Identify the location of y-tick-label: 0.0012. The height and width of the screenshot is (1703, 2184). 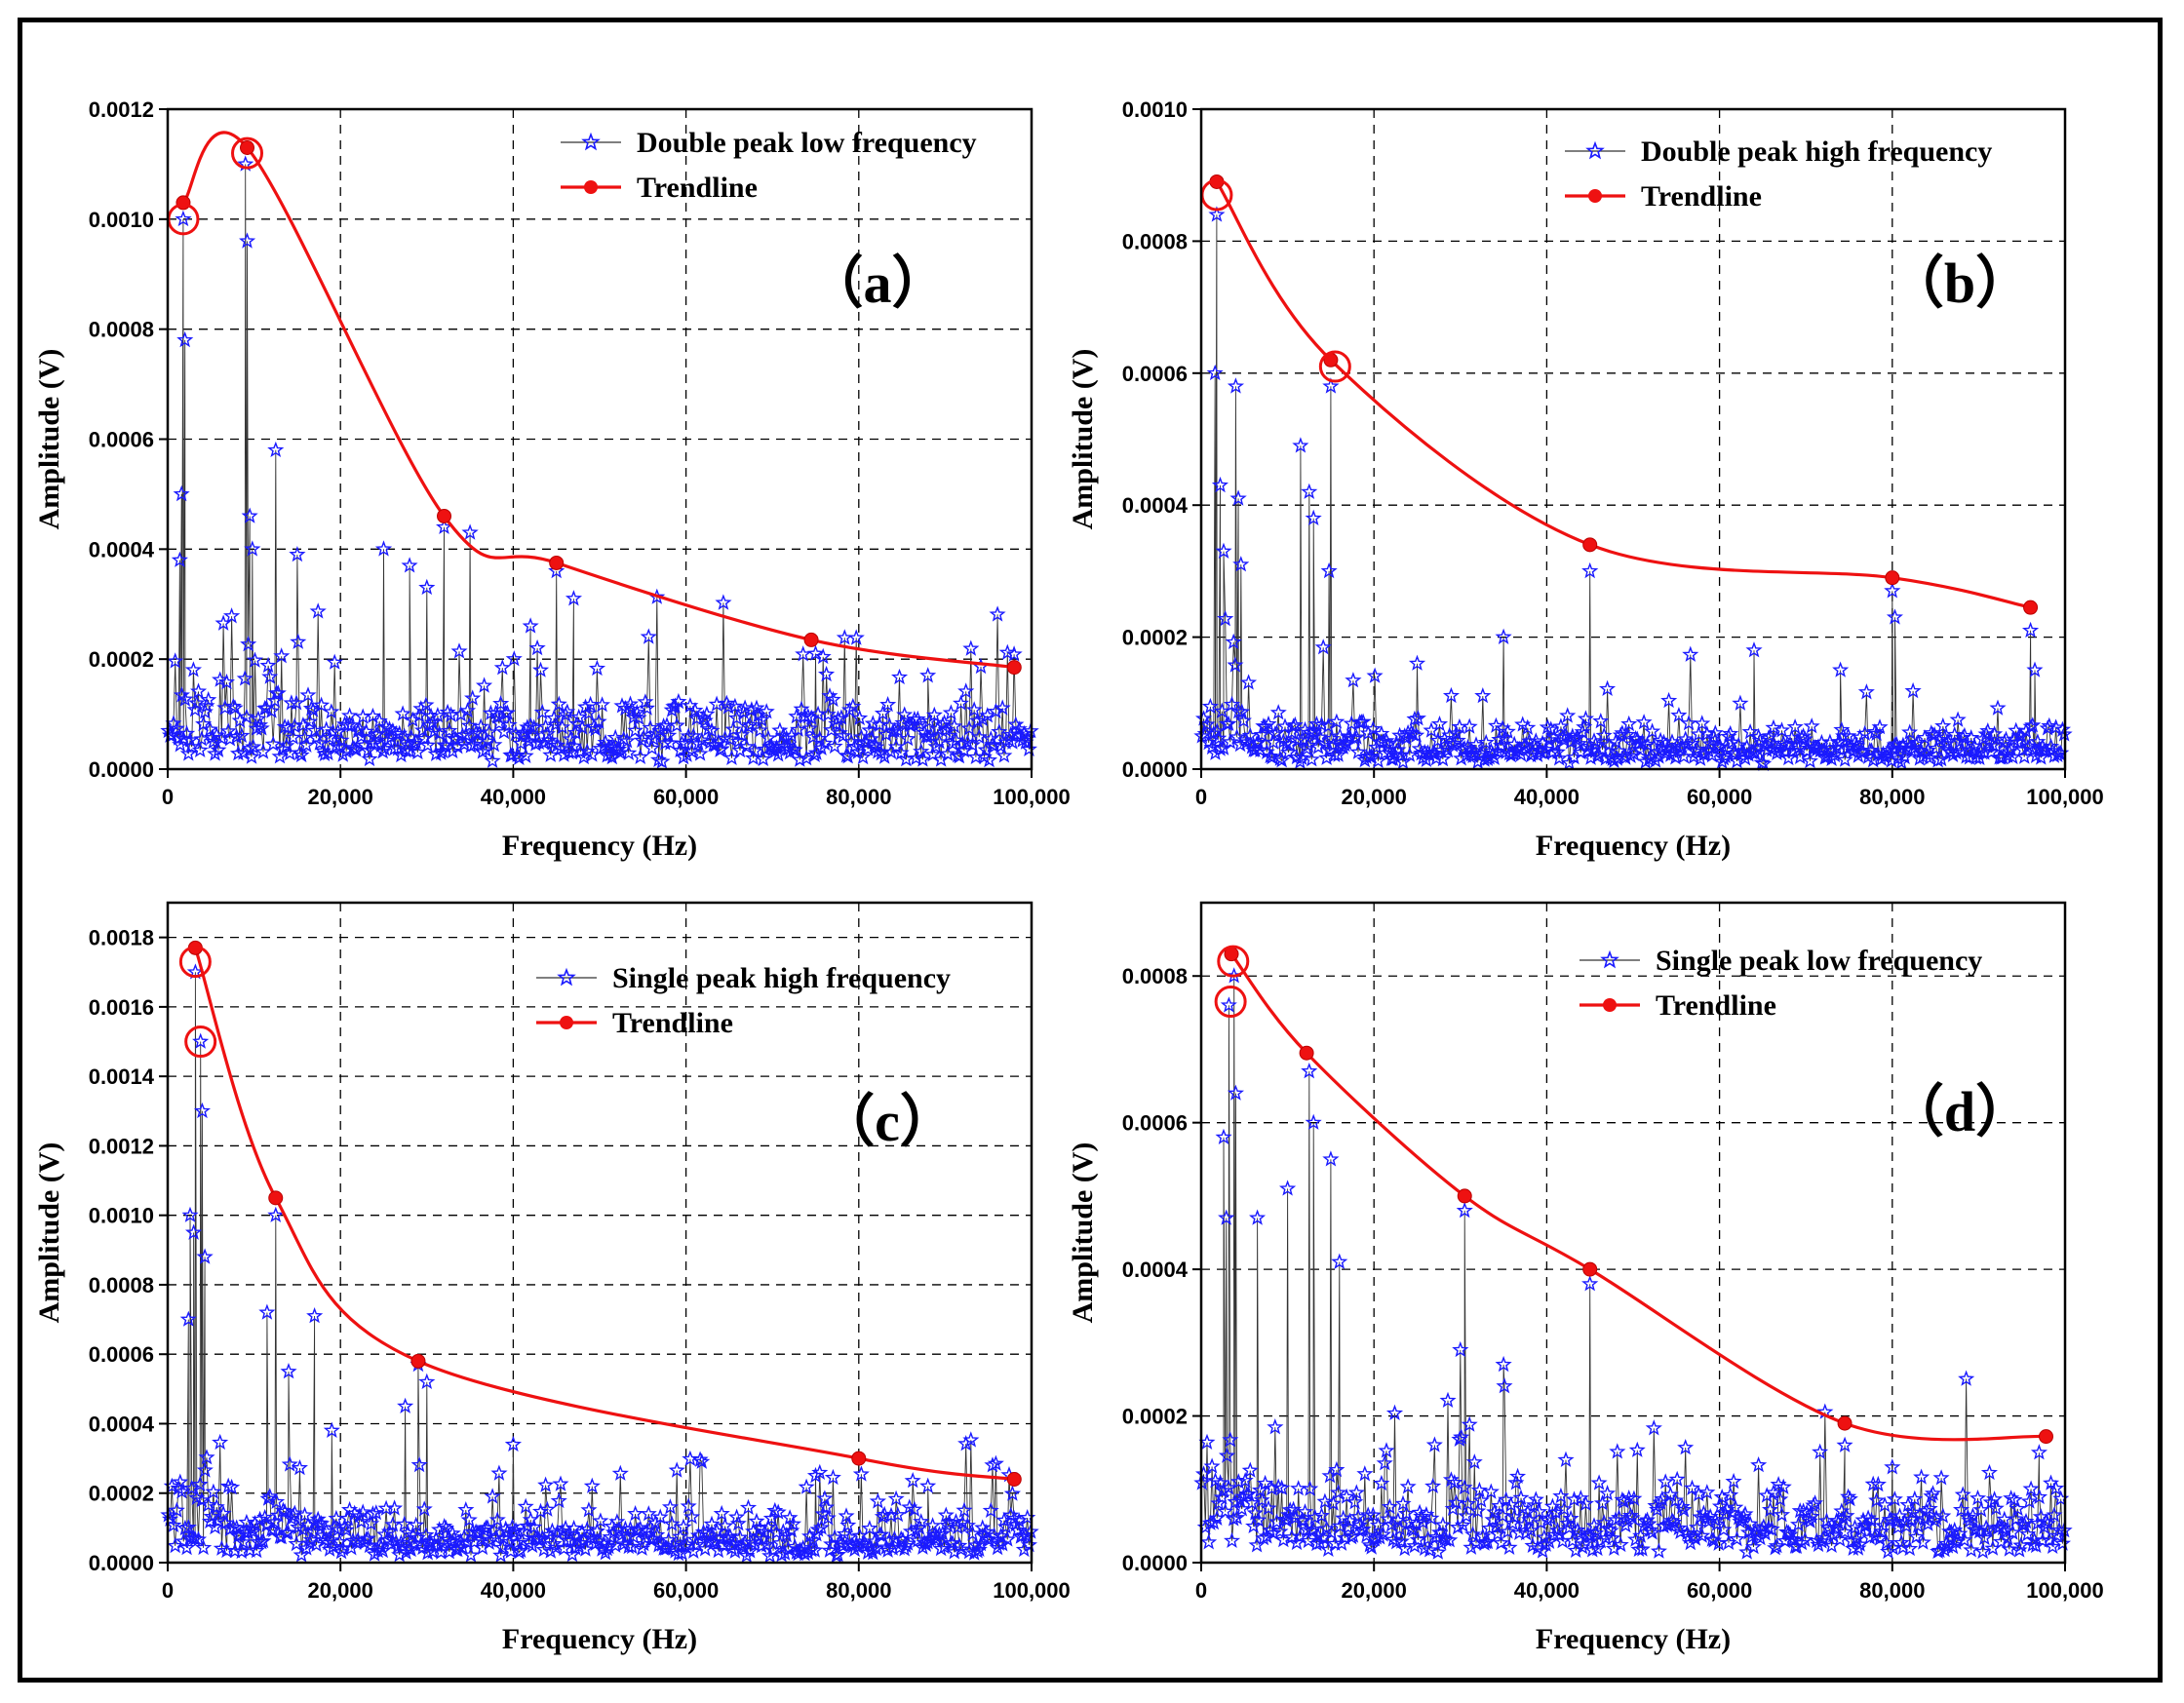
(121, 1146).